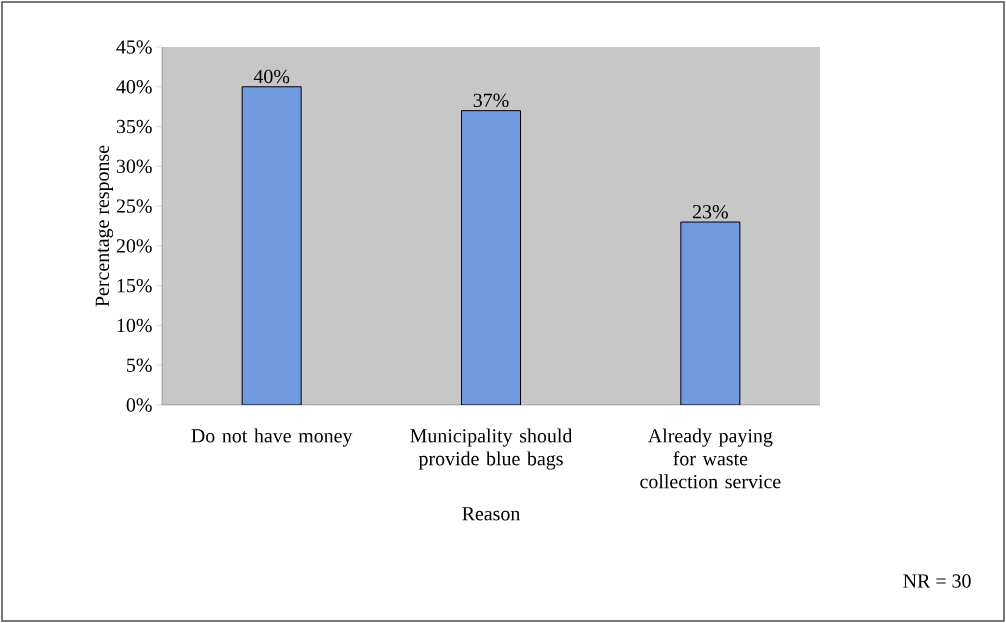 Image resolution: width=1006 pixels, height=623 pixels. I want to click on x-tick-label: Municipality should provide blue bags, so click(491, 449).